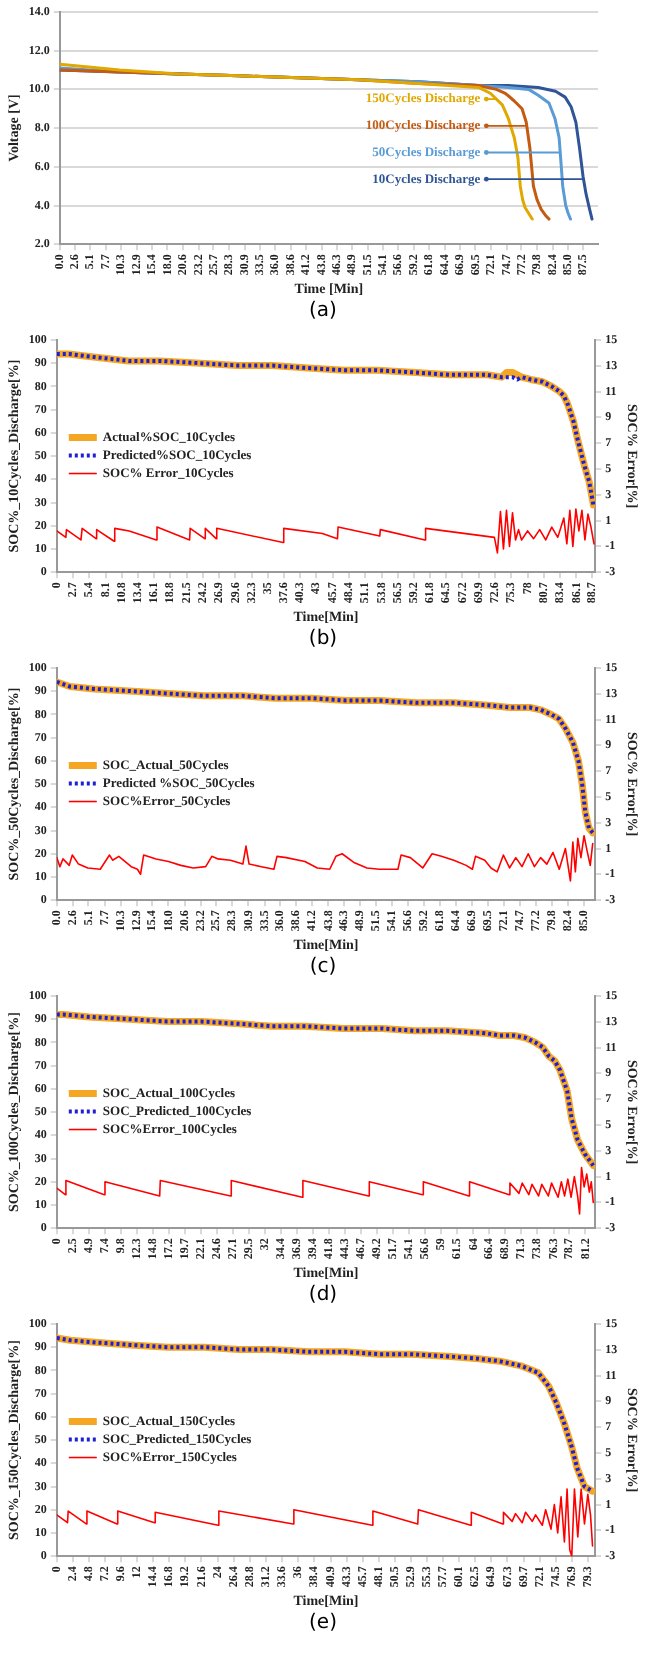  I want to click on text: (a), so click(323, 313).